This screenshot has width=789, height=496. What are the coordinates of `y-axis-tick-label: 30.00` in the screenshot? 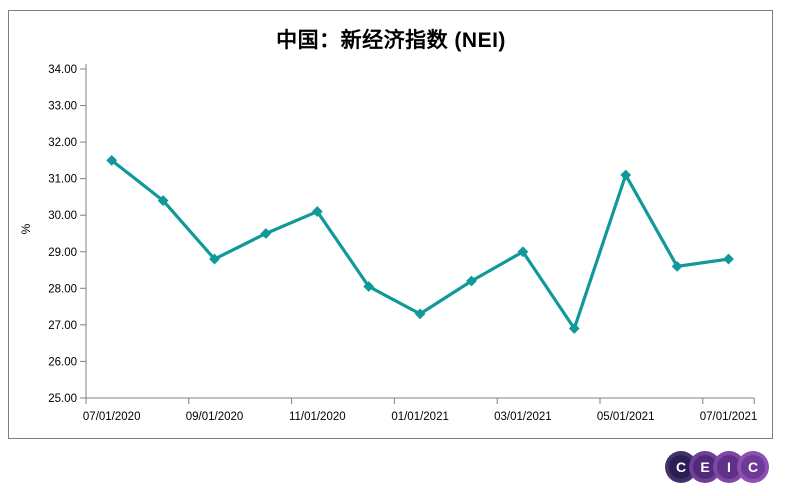 It's located at (62, 216).